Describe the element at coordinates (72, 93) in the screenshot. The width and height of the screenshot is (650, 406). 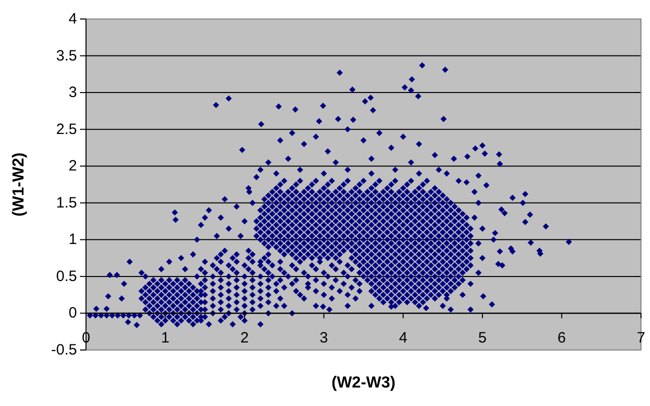
I see `y-tick-label: 3` at that location.